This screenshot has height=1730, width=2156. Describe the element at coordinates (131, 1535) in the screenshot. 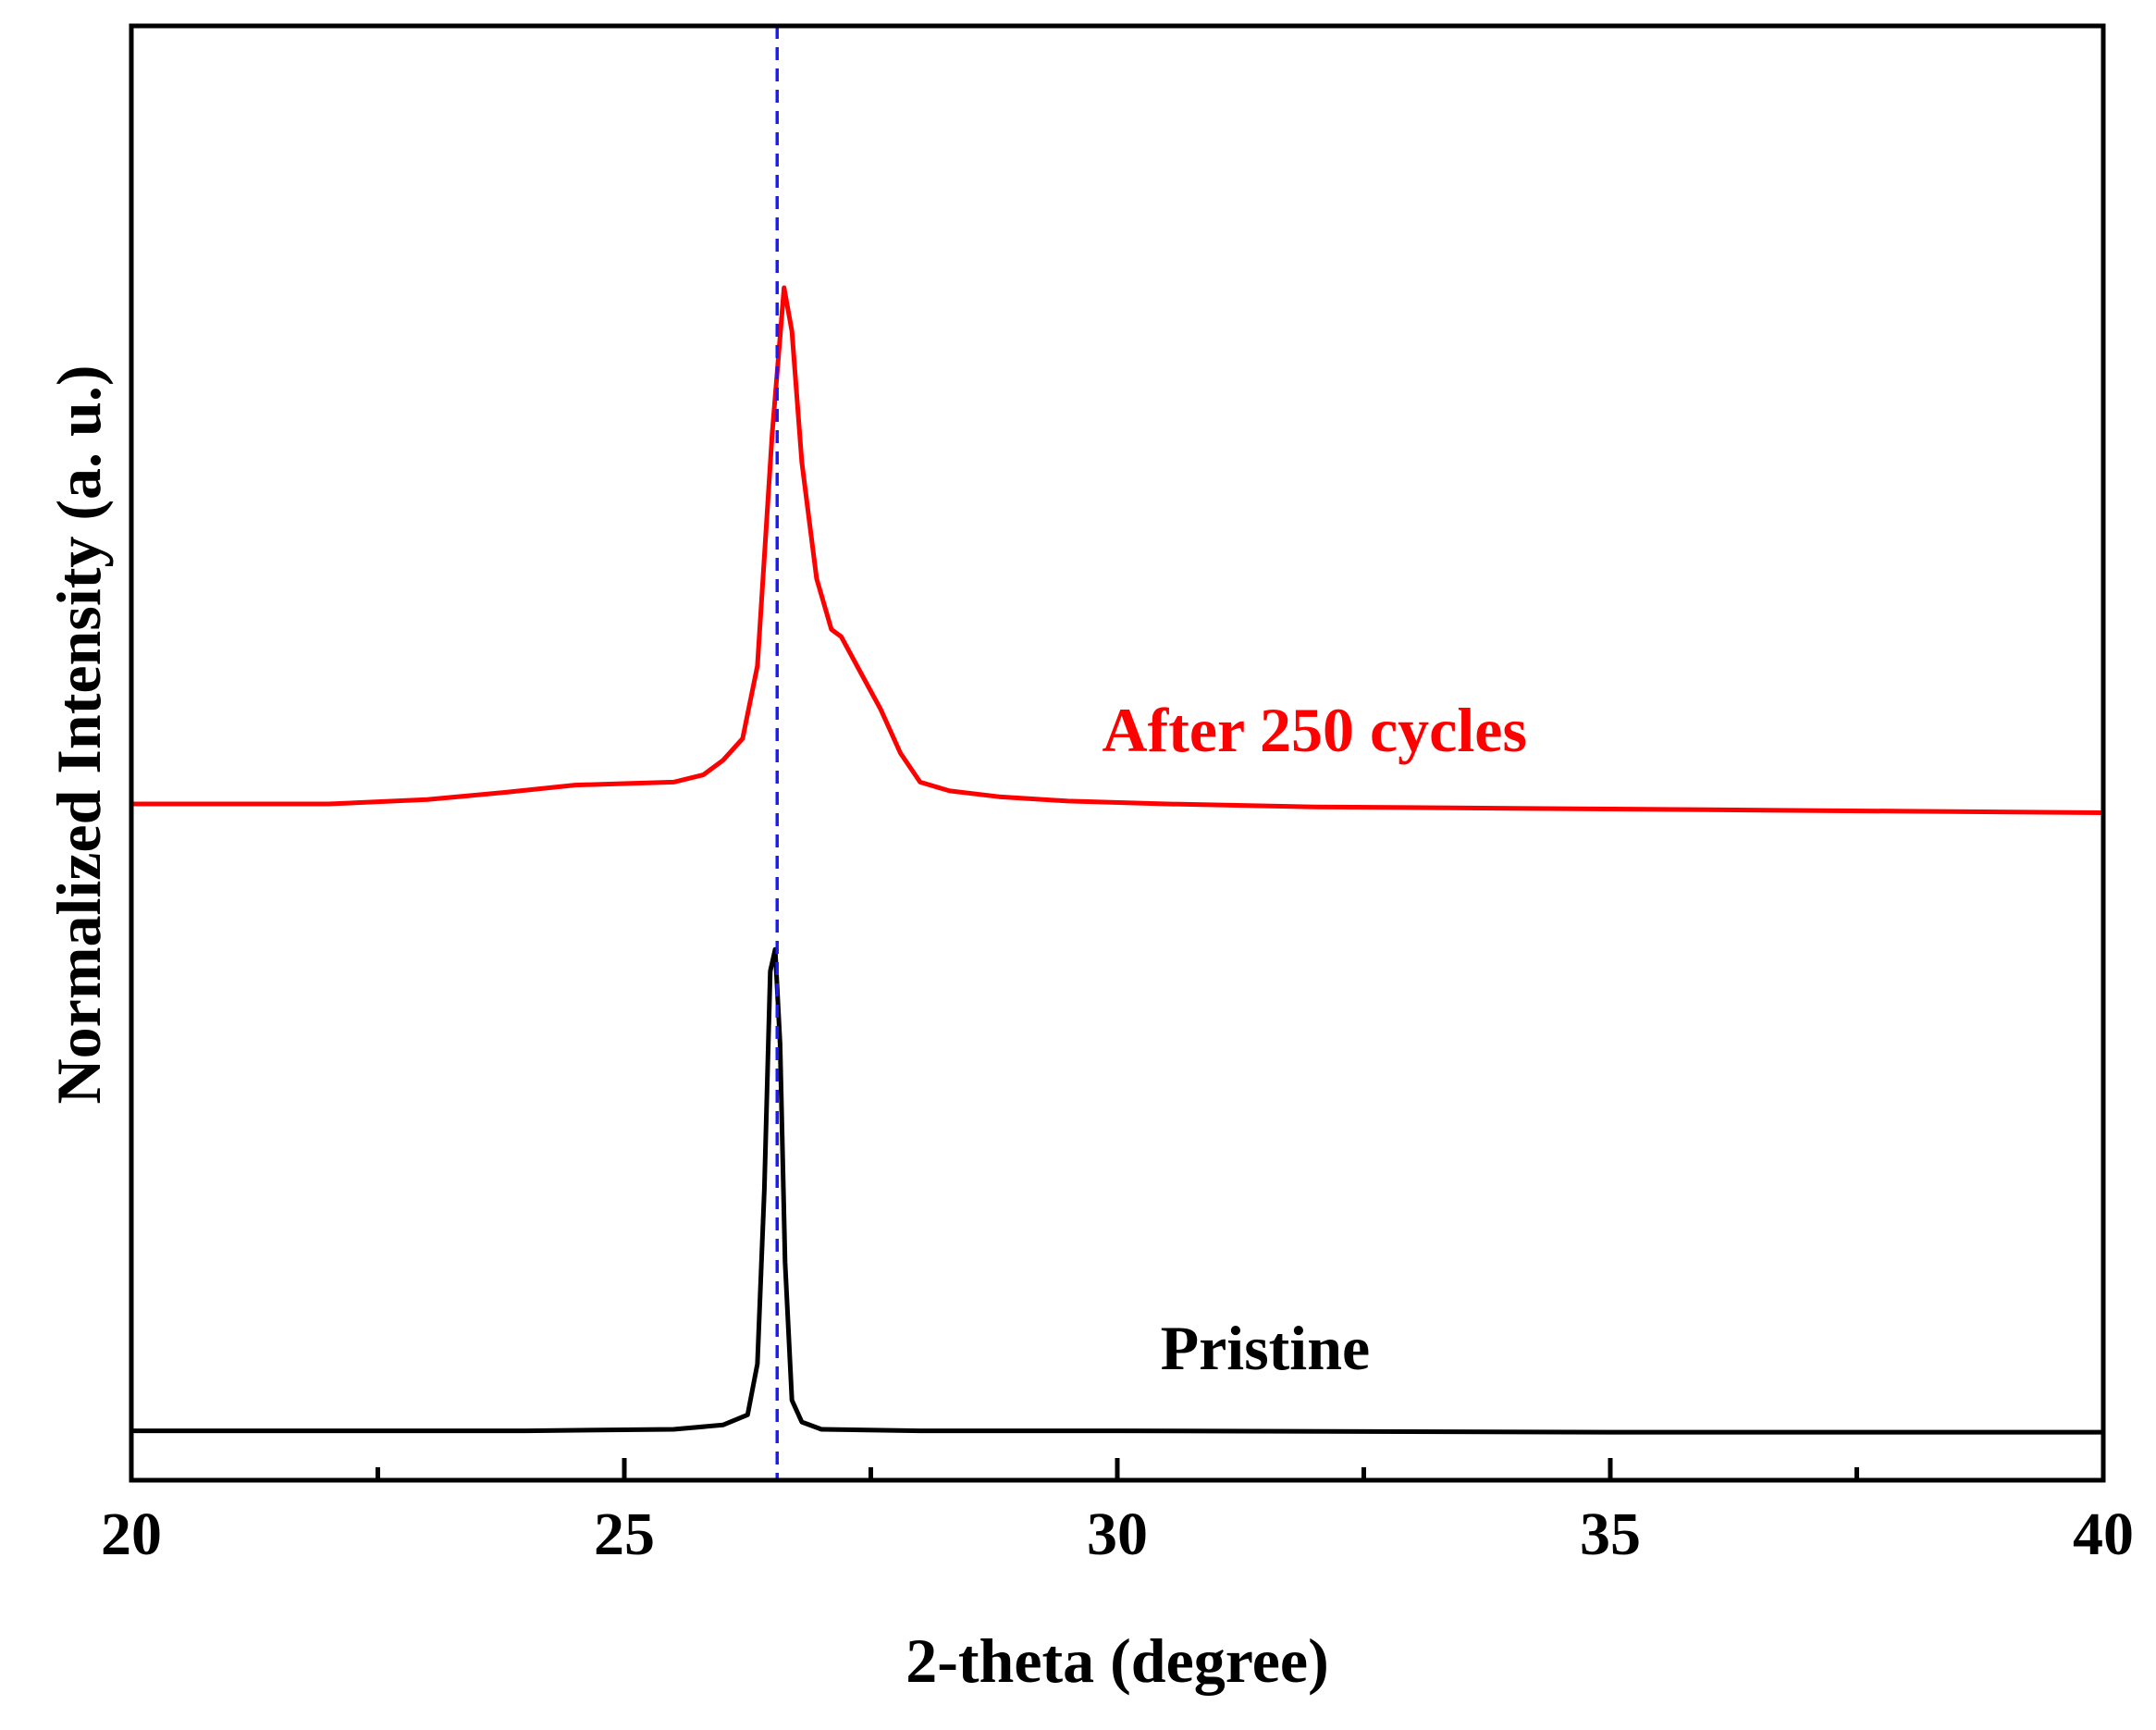

I see `x-tick-label: 20` at that location.